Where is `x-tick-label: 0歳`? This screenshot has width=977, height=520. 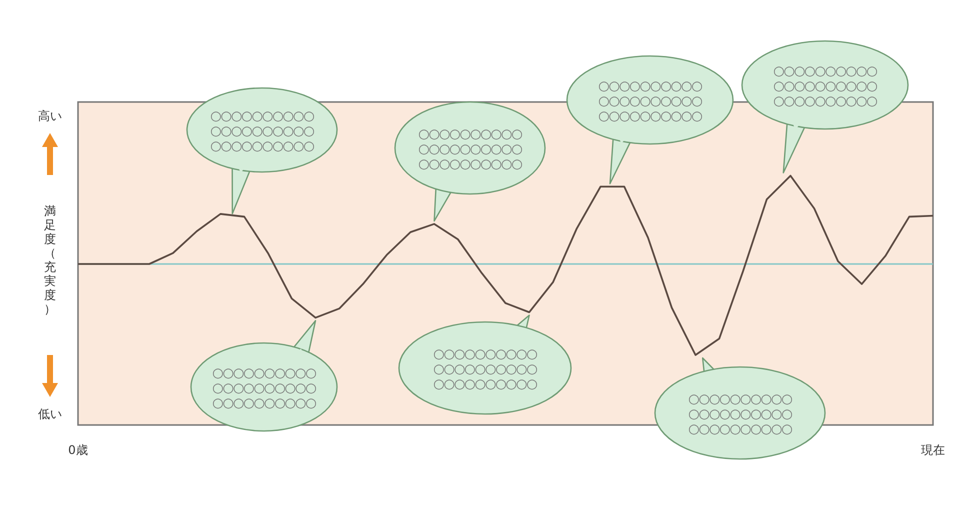 x-tick-label: 0歳 is located at coordinates (78, 450).